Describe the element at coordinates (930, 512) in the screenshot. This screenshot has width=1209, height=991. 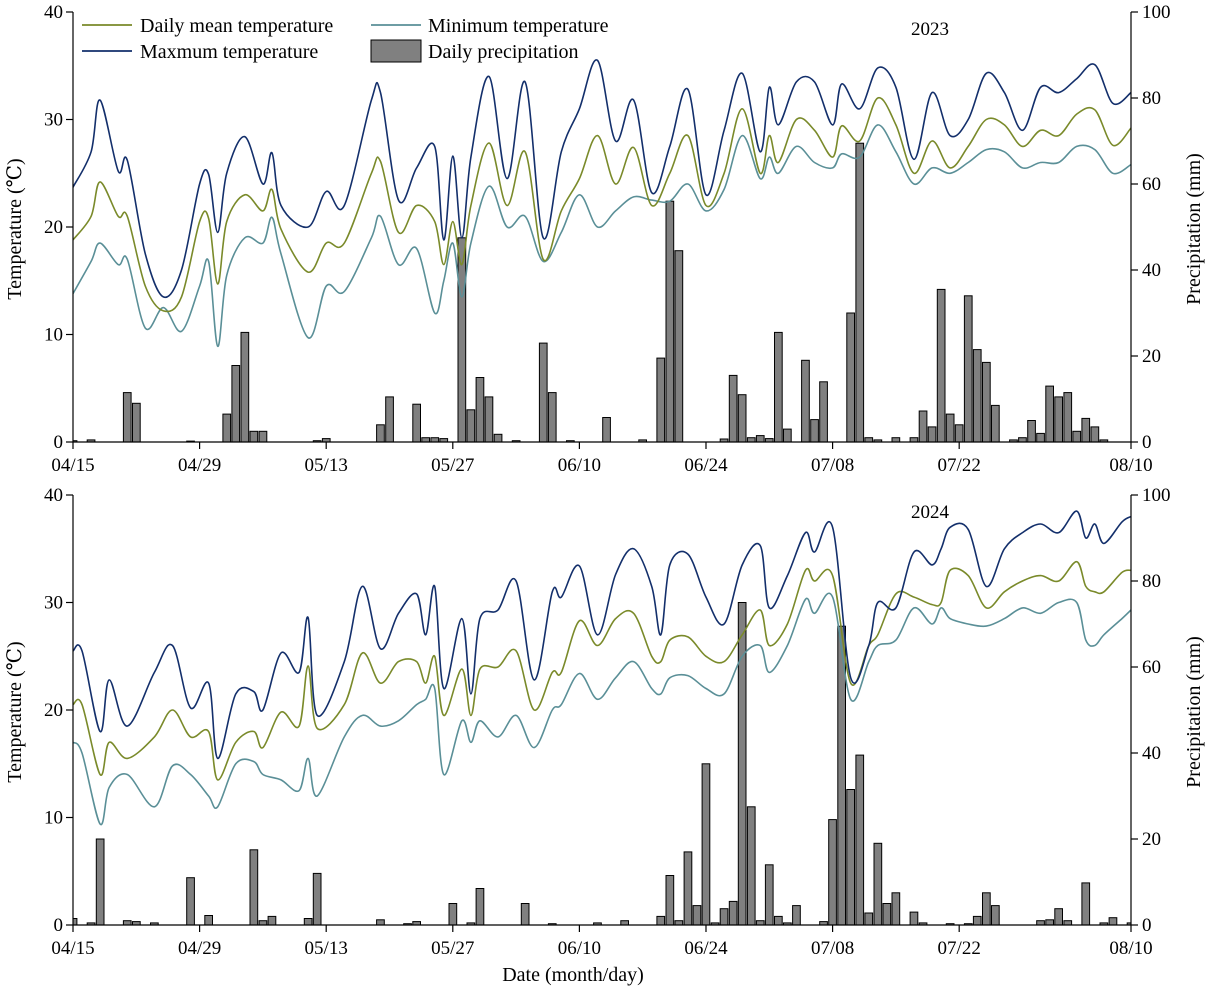
I see `year-label: 2024` at that location.